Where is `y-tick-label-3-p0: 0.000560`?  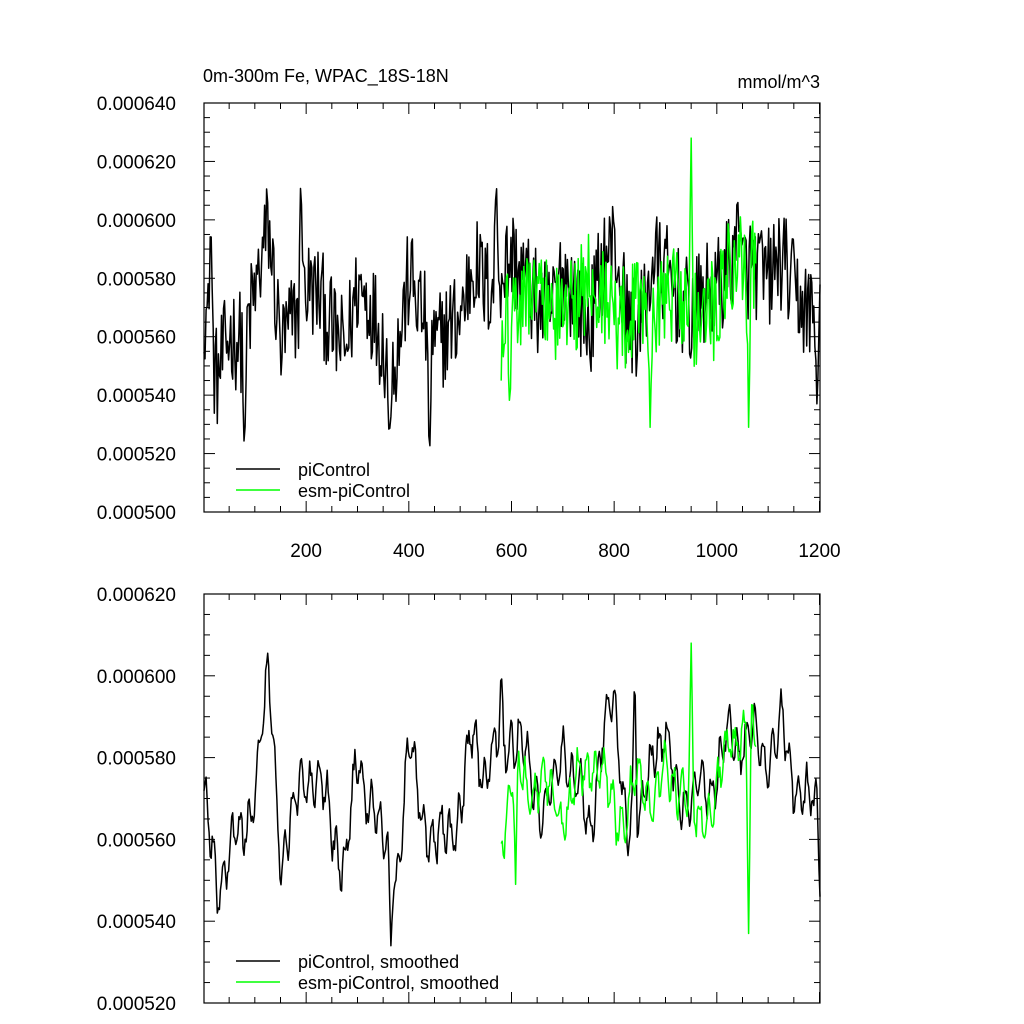 y-tick-label-3-p0: 0.000560 is located at coordinates (136, 338).